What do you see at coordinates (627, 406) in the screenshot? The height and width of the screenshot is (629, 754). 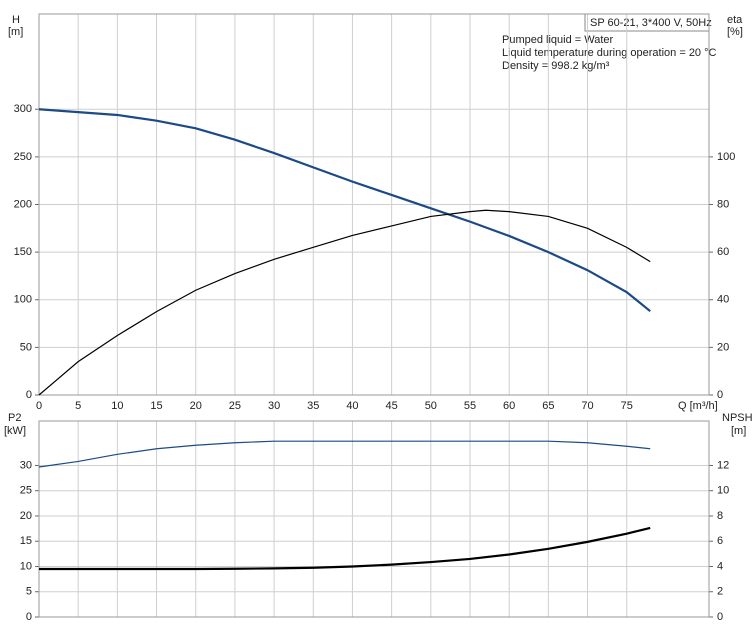 I see `x-tick-label: 75` at bounding box center [627, 406].